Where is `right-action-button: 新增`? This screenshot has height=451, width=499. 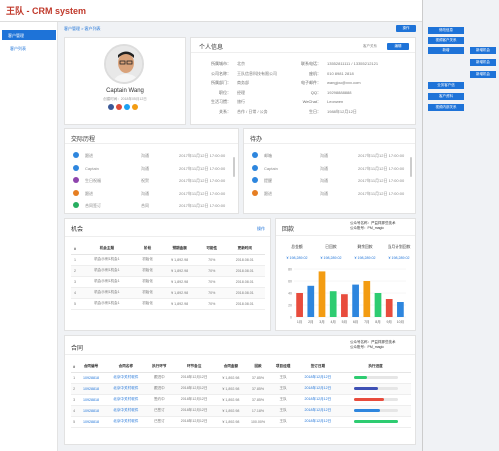
right-action-button: 新增 is located at coordinates (446, 50).